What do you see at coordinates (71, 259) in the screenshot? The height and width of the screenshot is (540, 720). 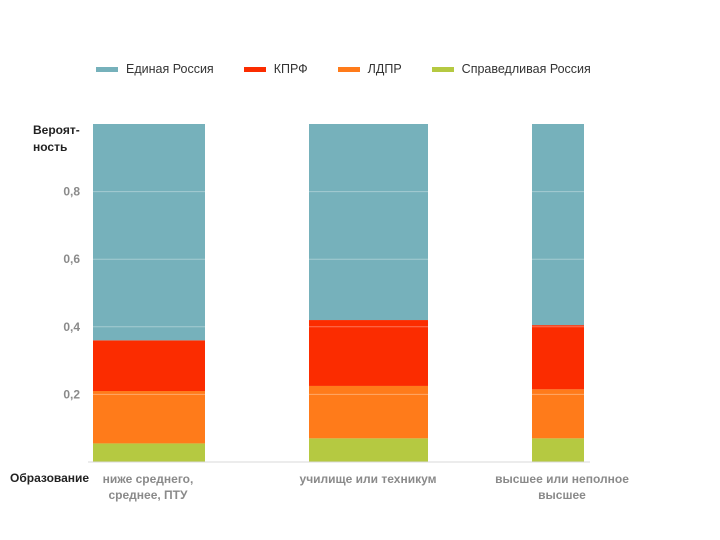 I see `y-tick-label: 0,6` at bounding box center [71, 259].